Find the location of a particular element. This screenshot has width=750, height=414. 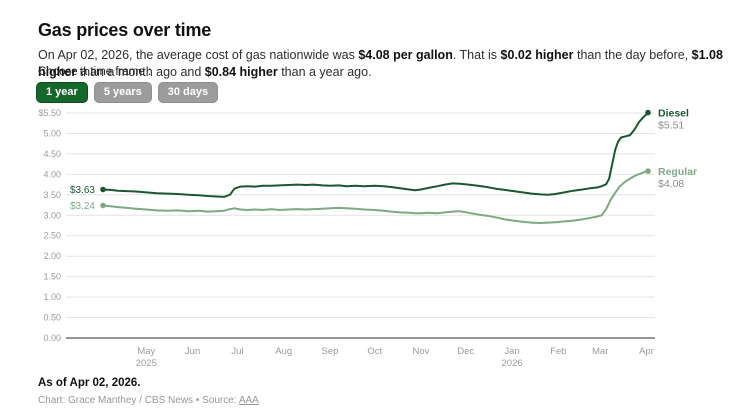

timeframe-buttons: 1 year 5 years 30 days is located at coordinates (127, 93).